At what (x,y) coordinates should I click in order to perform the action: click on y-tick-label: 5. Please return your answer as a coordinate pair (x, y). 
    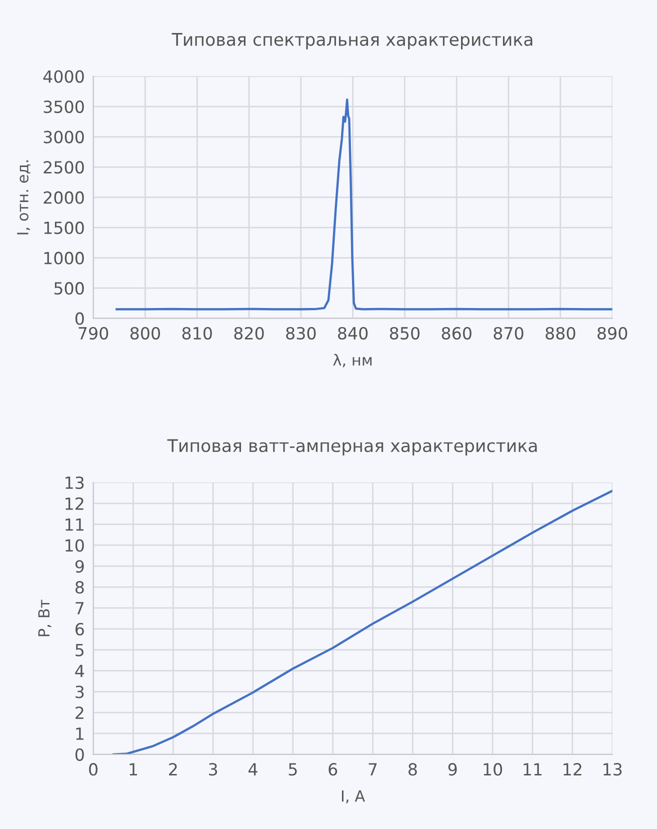
    Looking at the image, I should click on (80, 650).